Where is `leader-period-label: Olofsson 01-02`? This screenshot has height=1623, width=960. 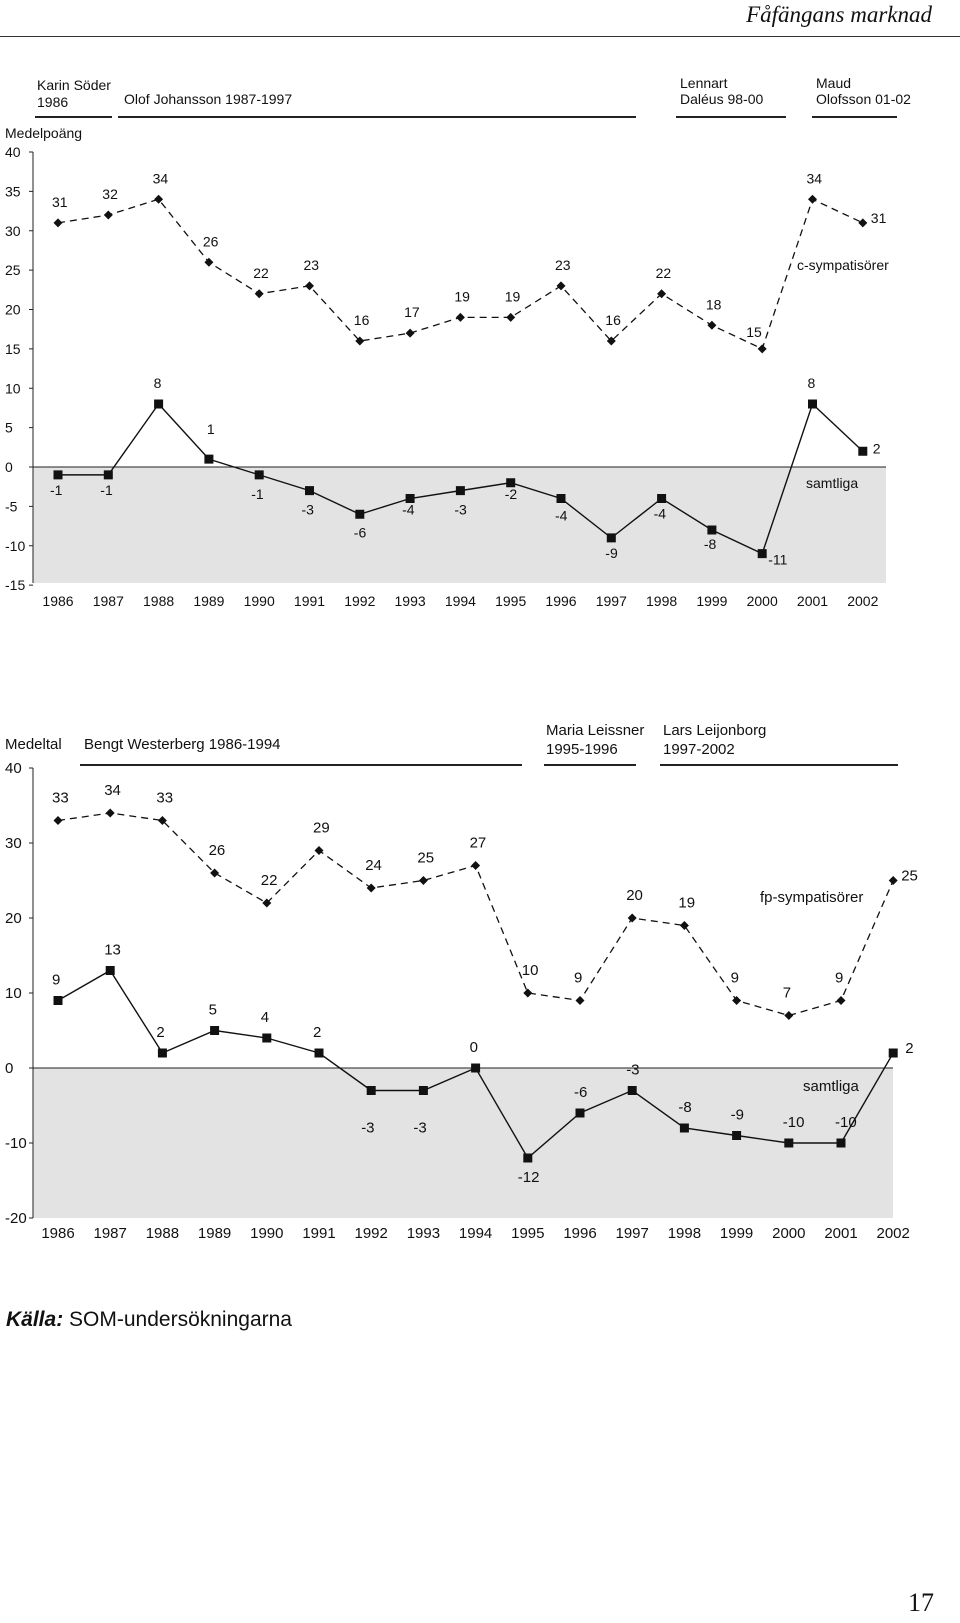 leader-period-label: Olofsson 01-02 is located at coordinates (863, 99).